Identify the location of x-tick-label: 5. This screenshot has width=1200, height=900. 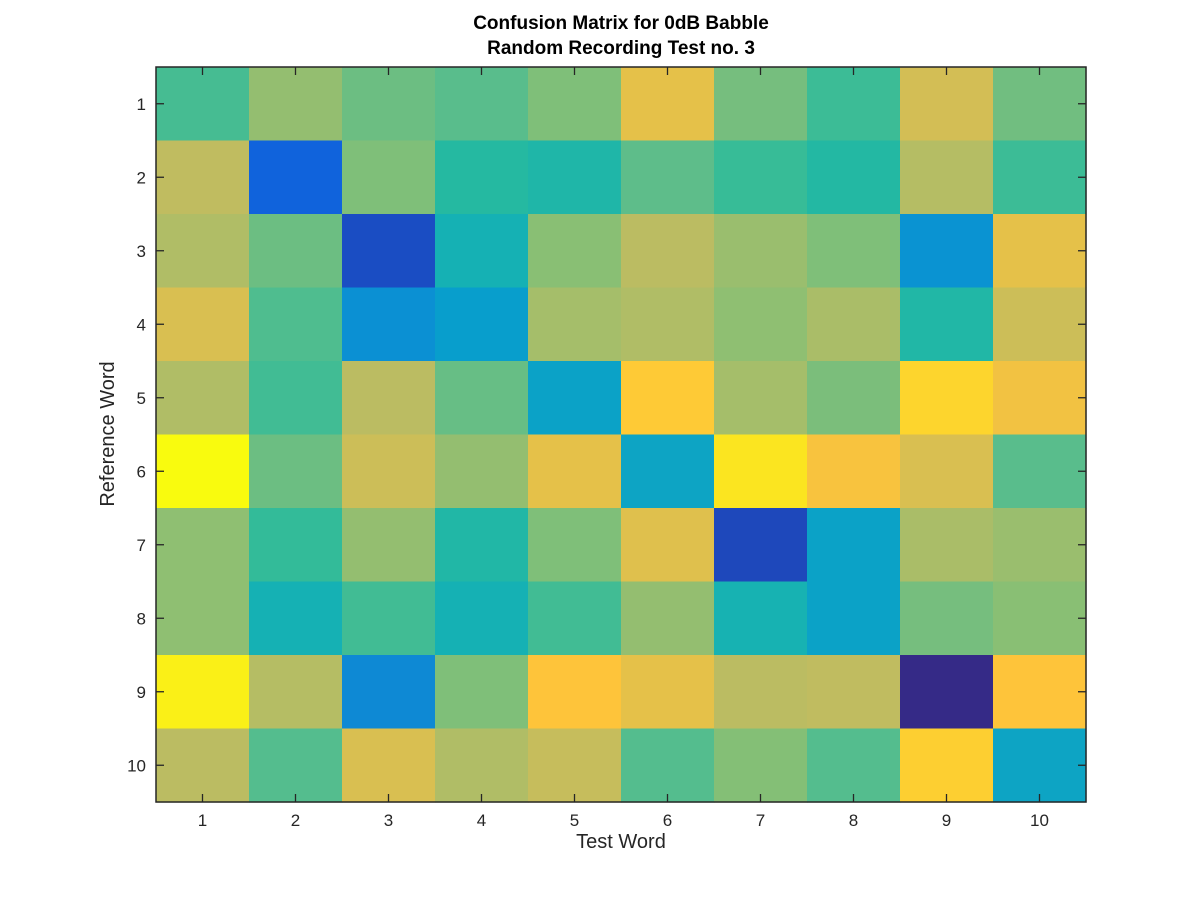
(574, 820).